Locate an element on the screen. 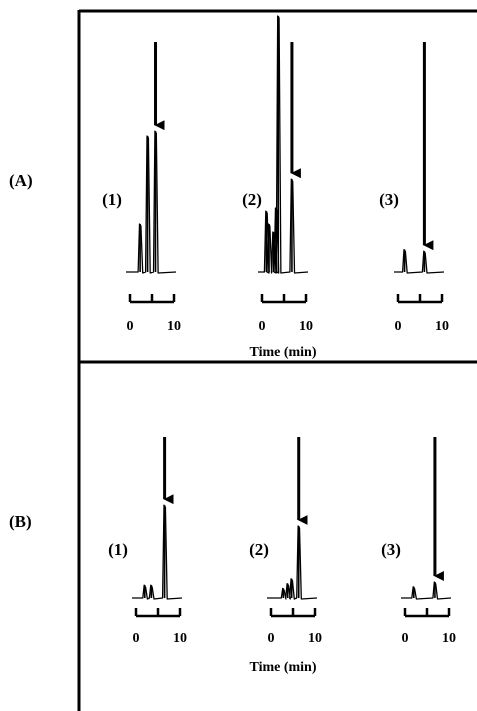  chromatogram-a-1: (1) 0 10 is located at coordinates (141, 188).